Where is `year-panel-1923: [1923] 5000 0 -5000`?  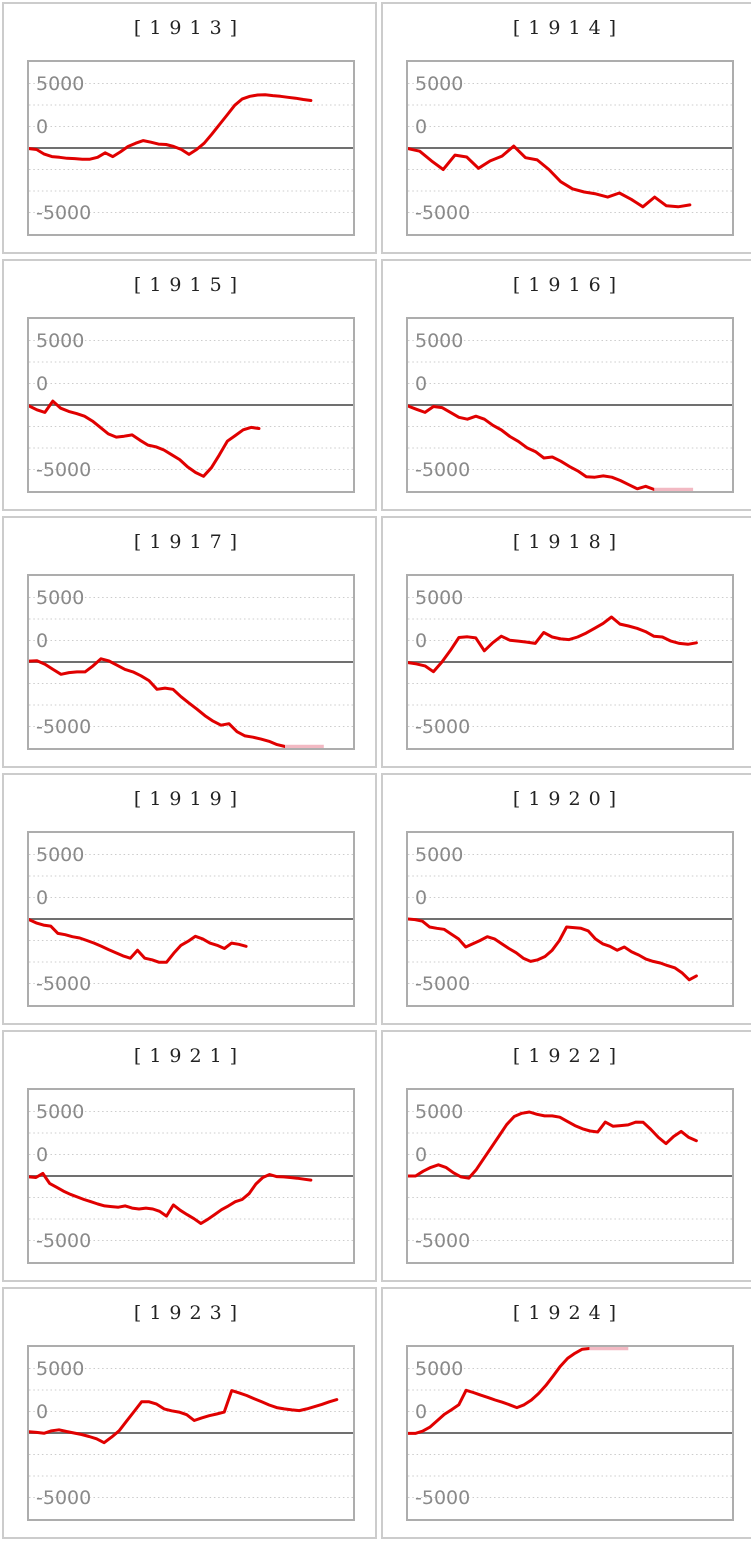 year-panel-1923: [1923] 5000 0 -5000 is located at coordinates (189, 1413).